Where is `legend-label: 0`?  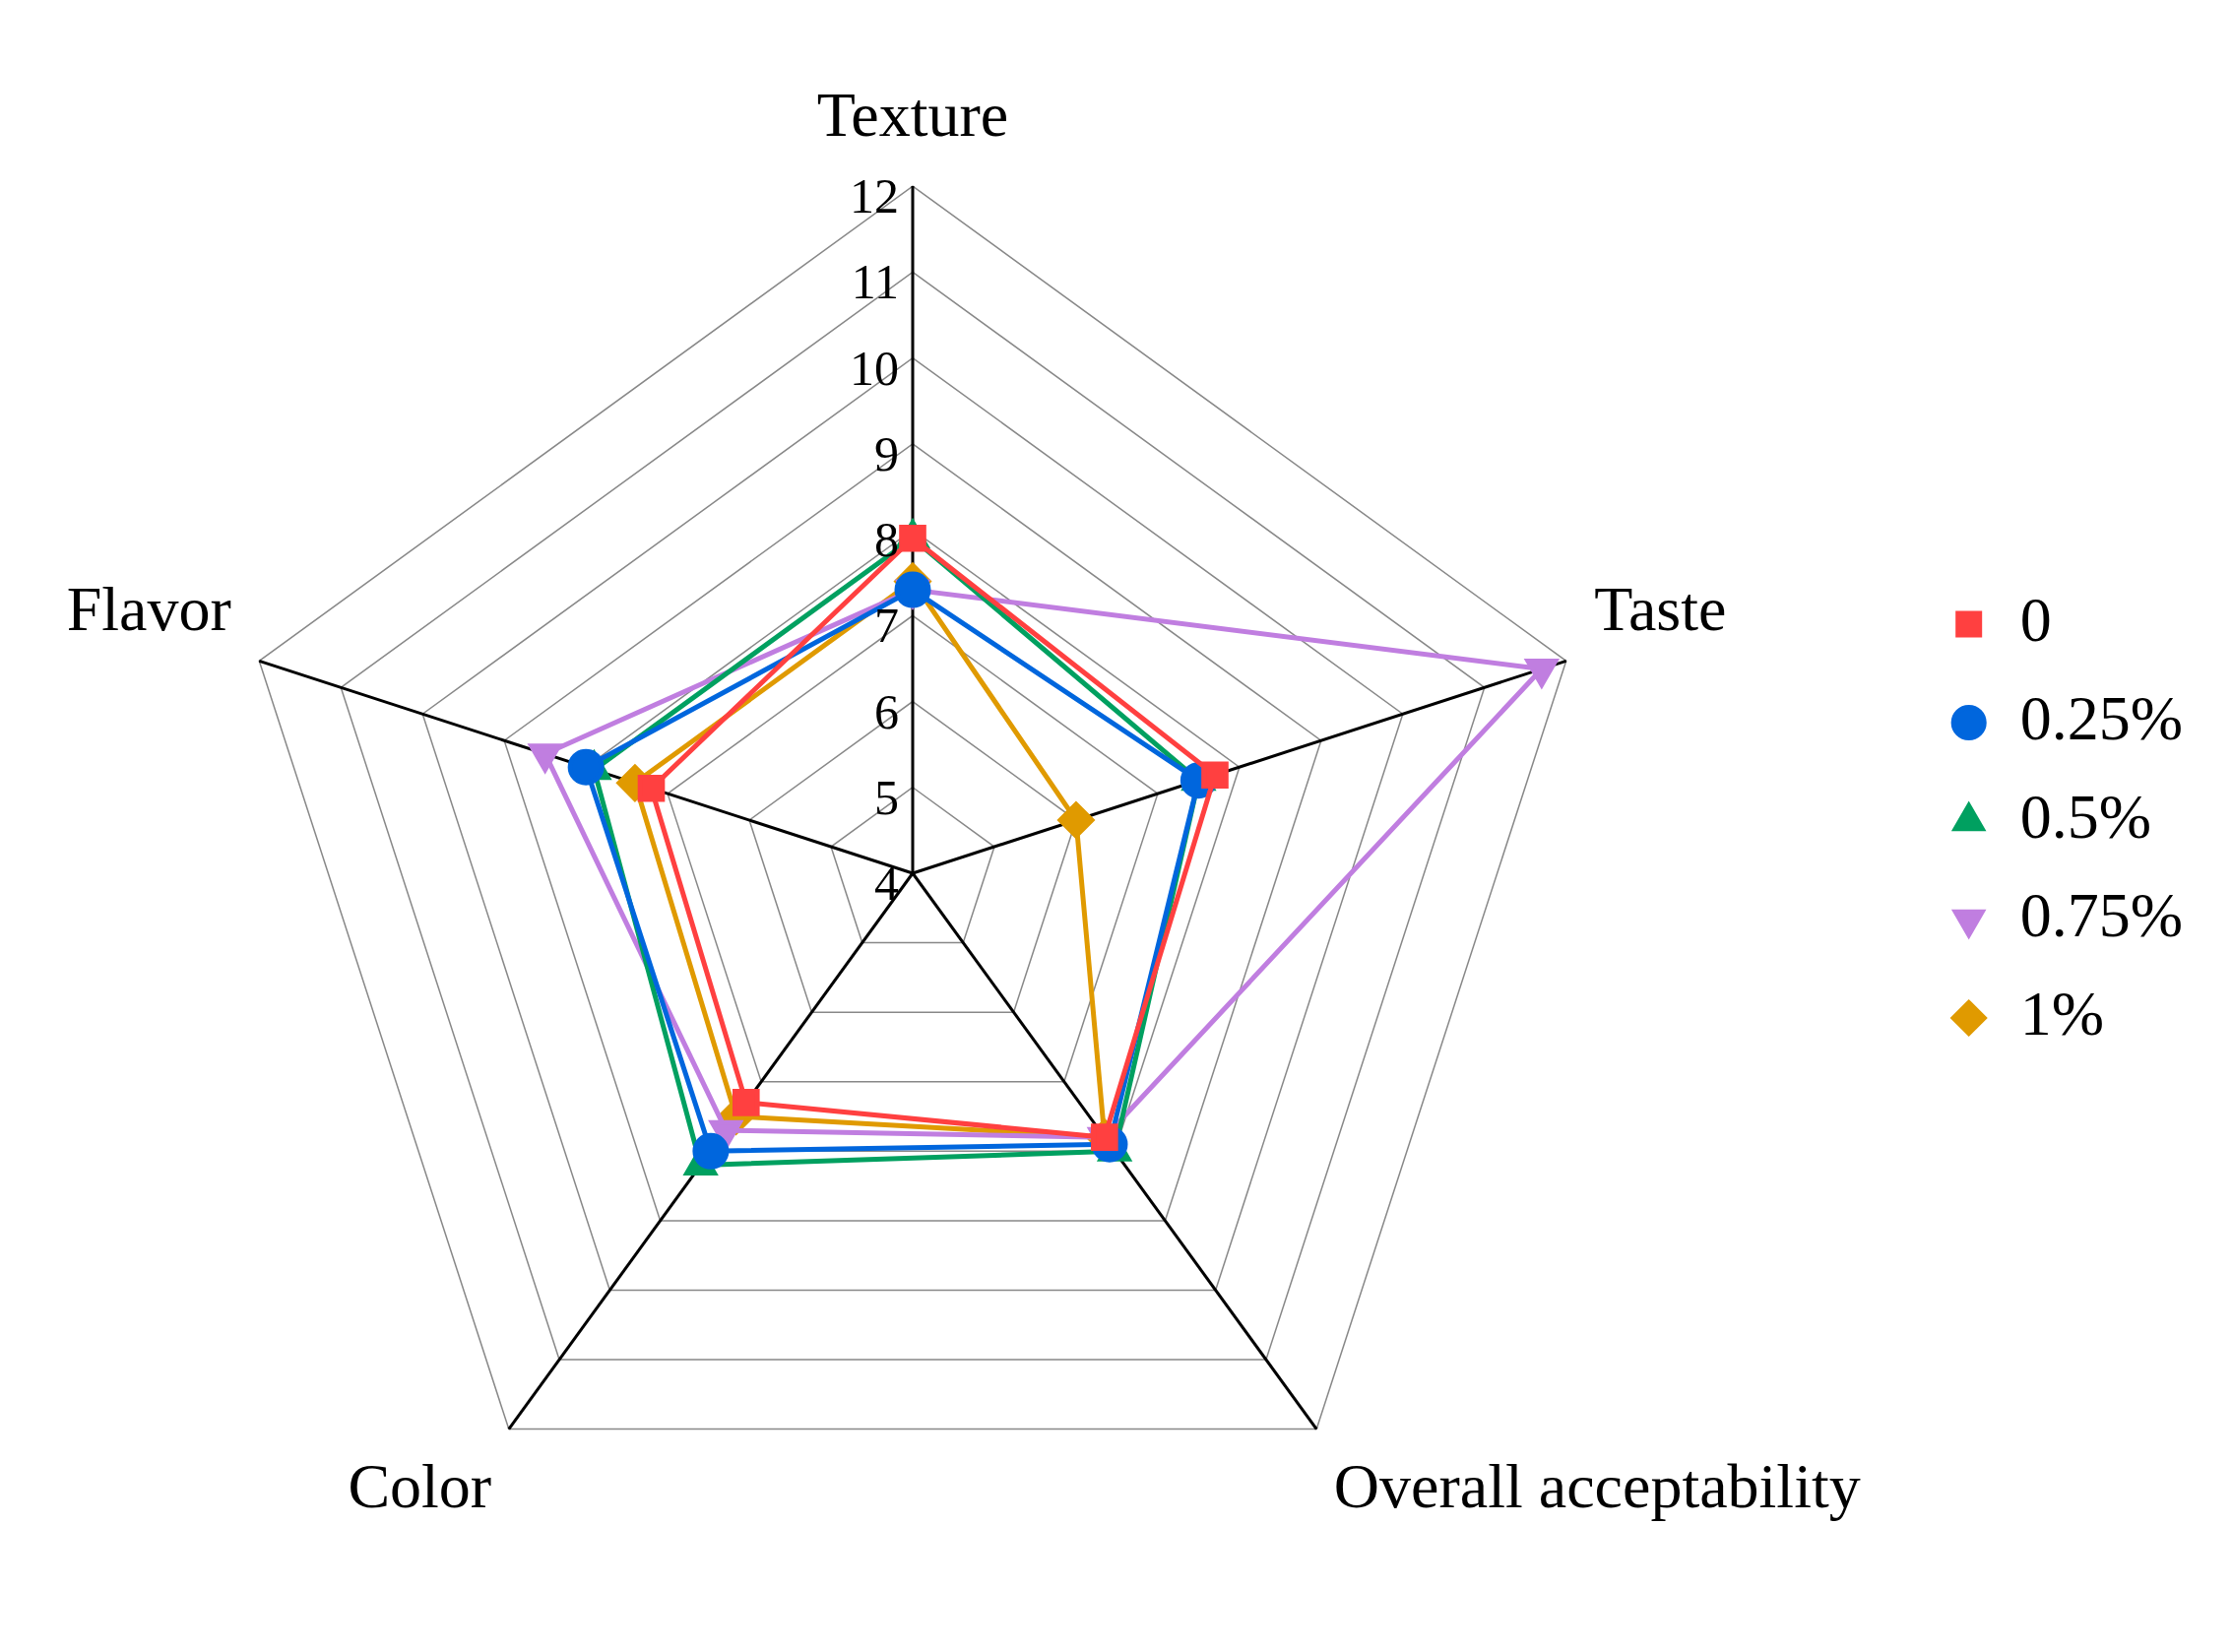
legend-label: 0 is located at coordinates (2036, 619).